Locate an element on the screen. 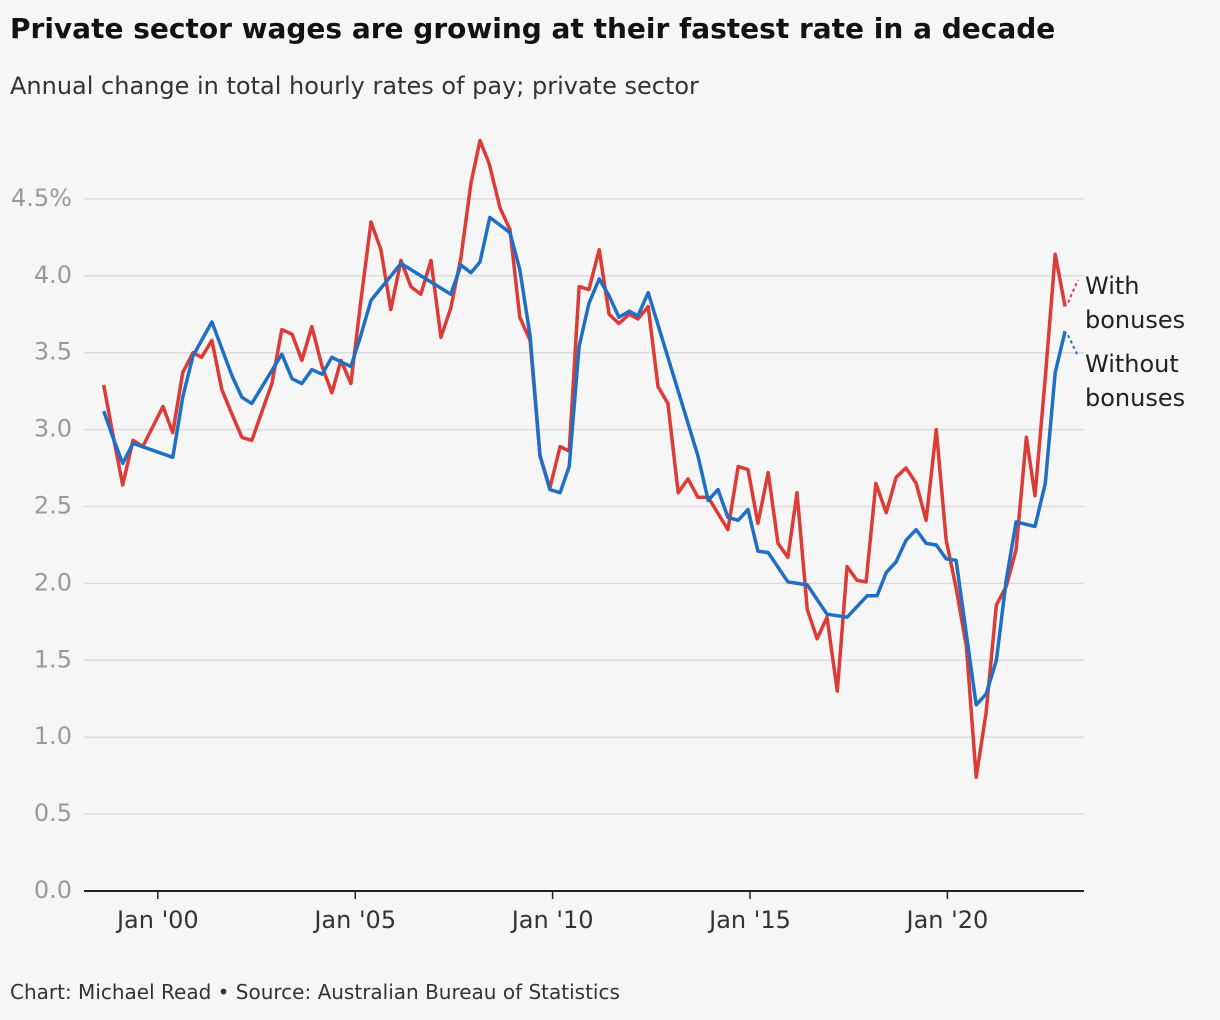 Image resolution: width=1220 pixels, height=1020 pixels. y-tick-label: 0.5 is located at coordinates (53, 813).